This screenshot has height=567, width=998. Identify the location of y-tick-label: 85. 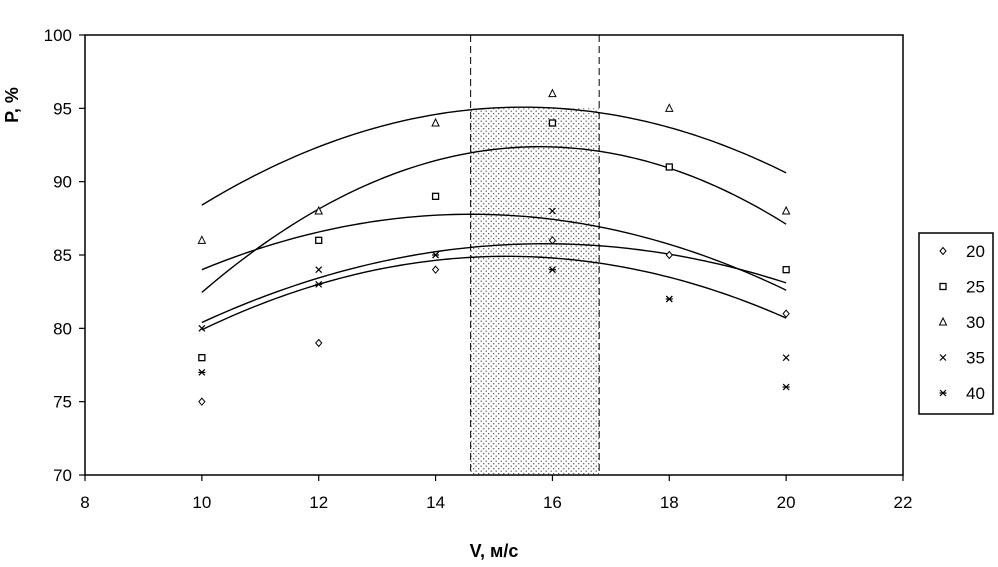
(62, 255).